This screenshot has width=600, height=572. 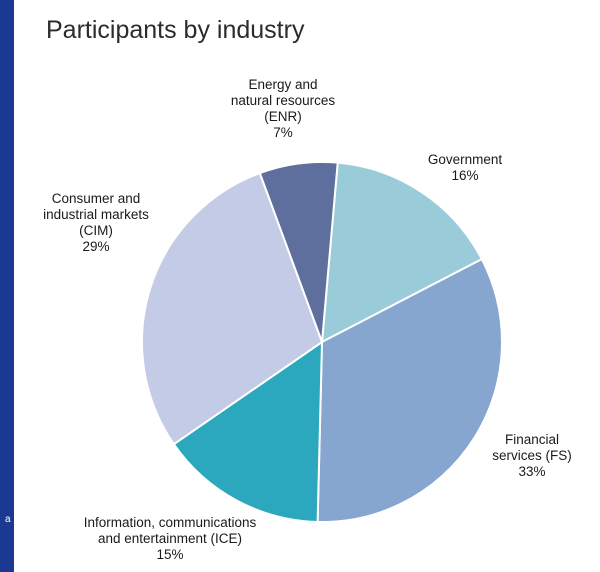 I want to click on slice-percent-ice: 15%, so click(x=169, y=554).